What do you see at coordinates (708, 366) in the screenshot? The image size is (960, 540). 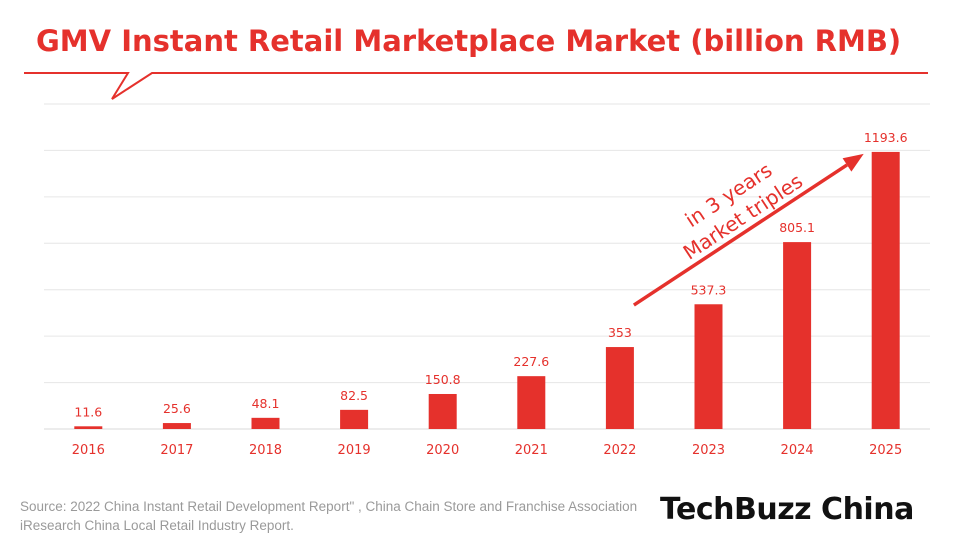 I see `bar-2023` at bounding box center [708, 366].